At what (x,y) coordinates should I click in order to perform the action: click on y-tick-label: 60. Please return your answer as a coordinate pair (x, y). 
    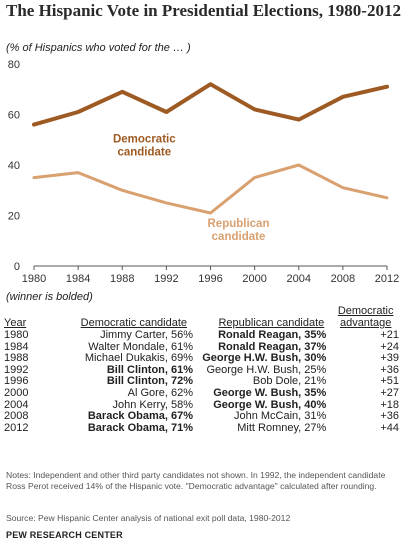
    Looking at the image, I should click on (14, 116).